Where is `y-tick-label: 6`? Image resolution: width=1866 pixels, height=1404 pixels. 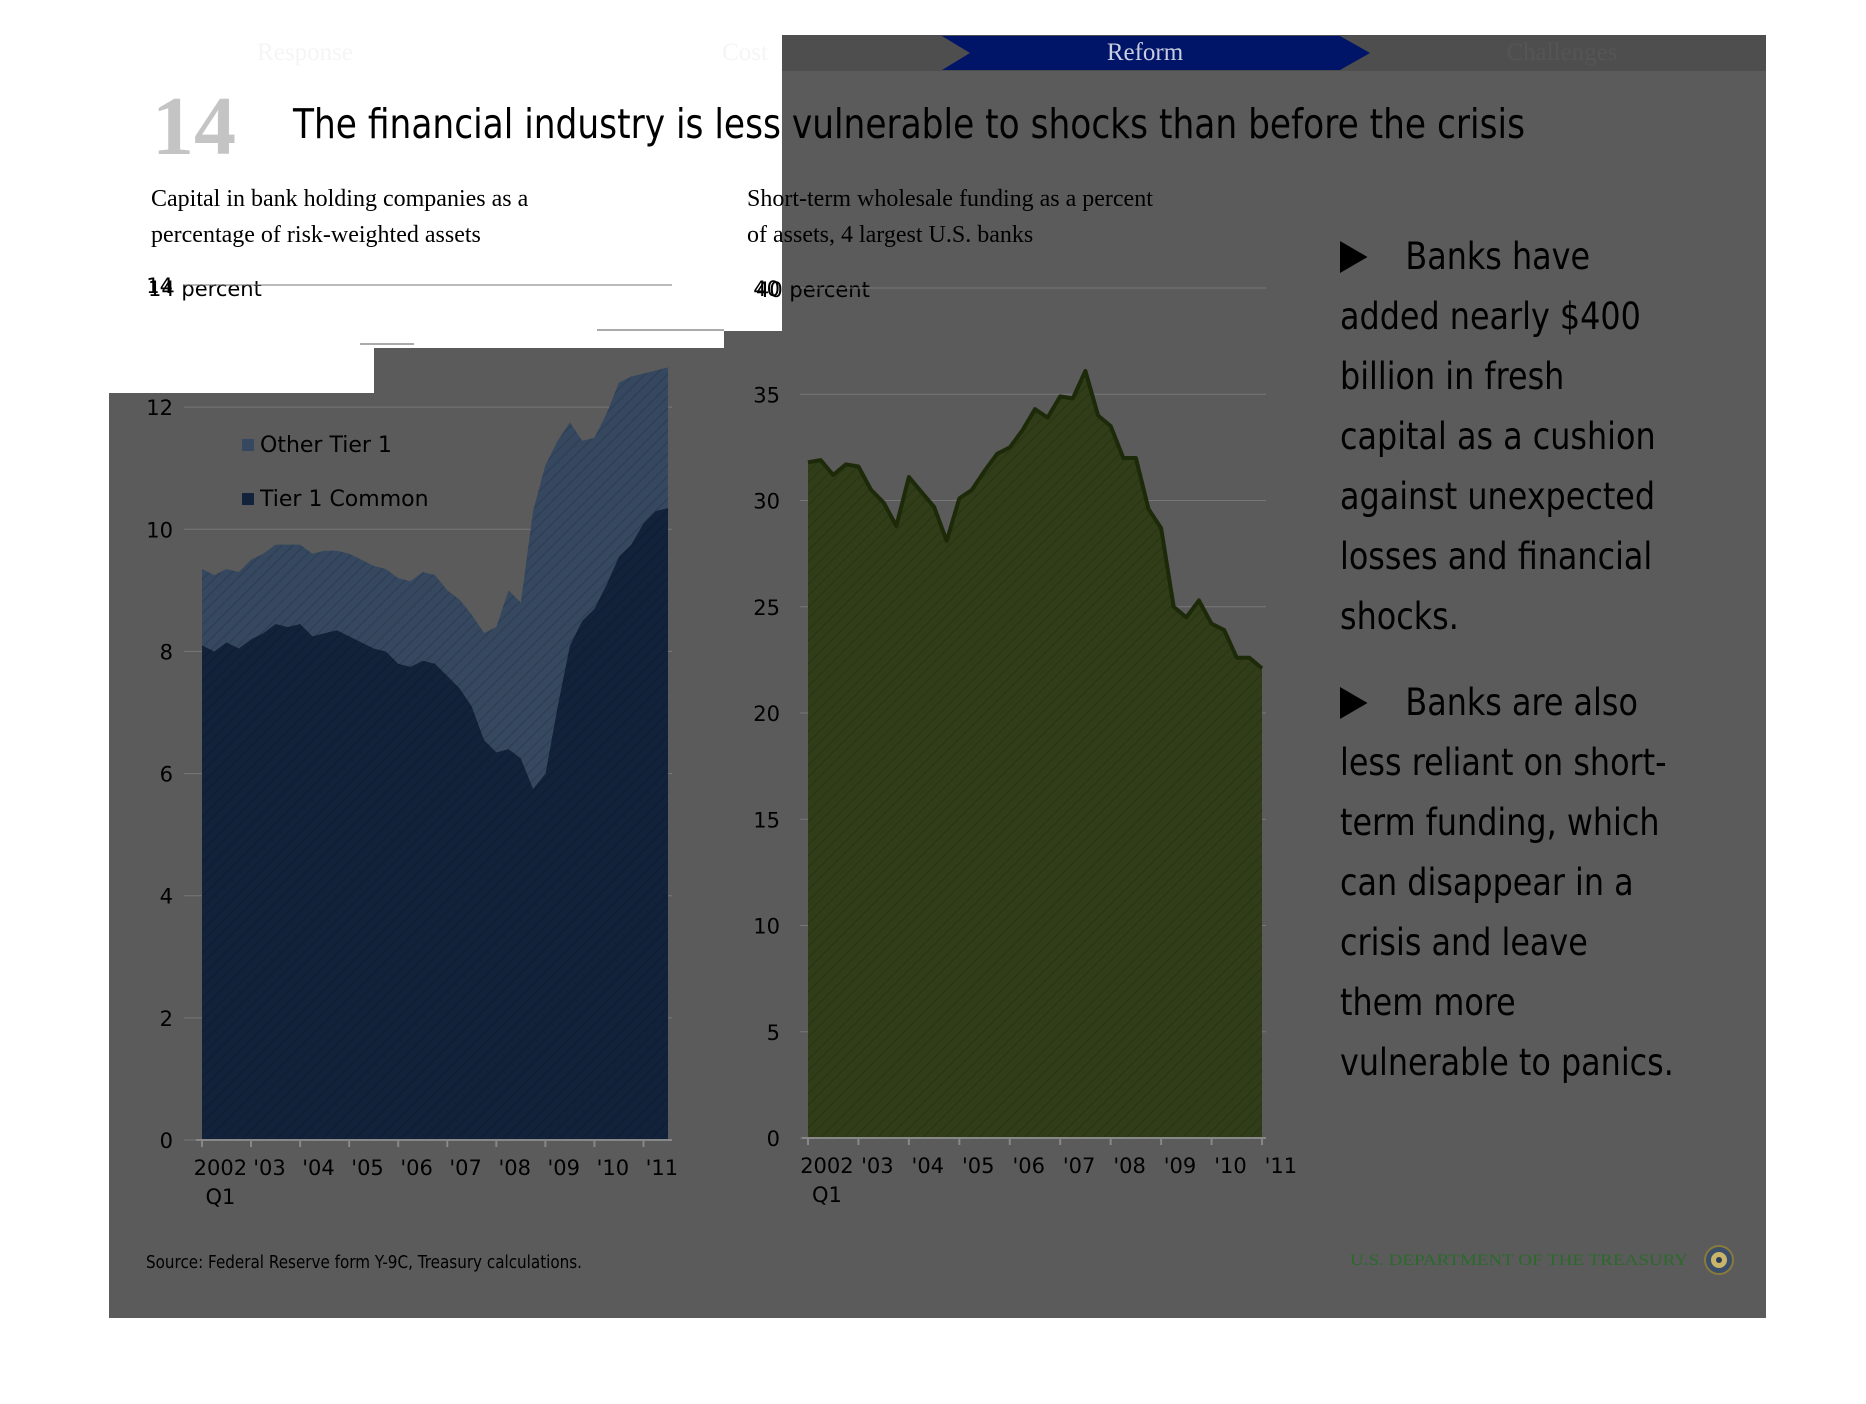 y-tick-label: 6 is located at coordinates (166, 775).